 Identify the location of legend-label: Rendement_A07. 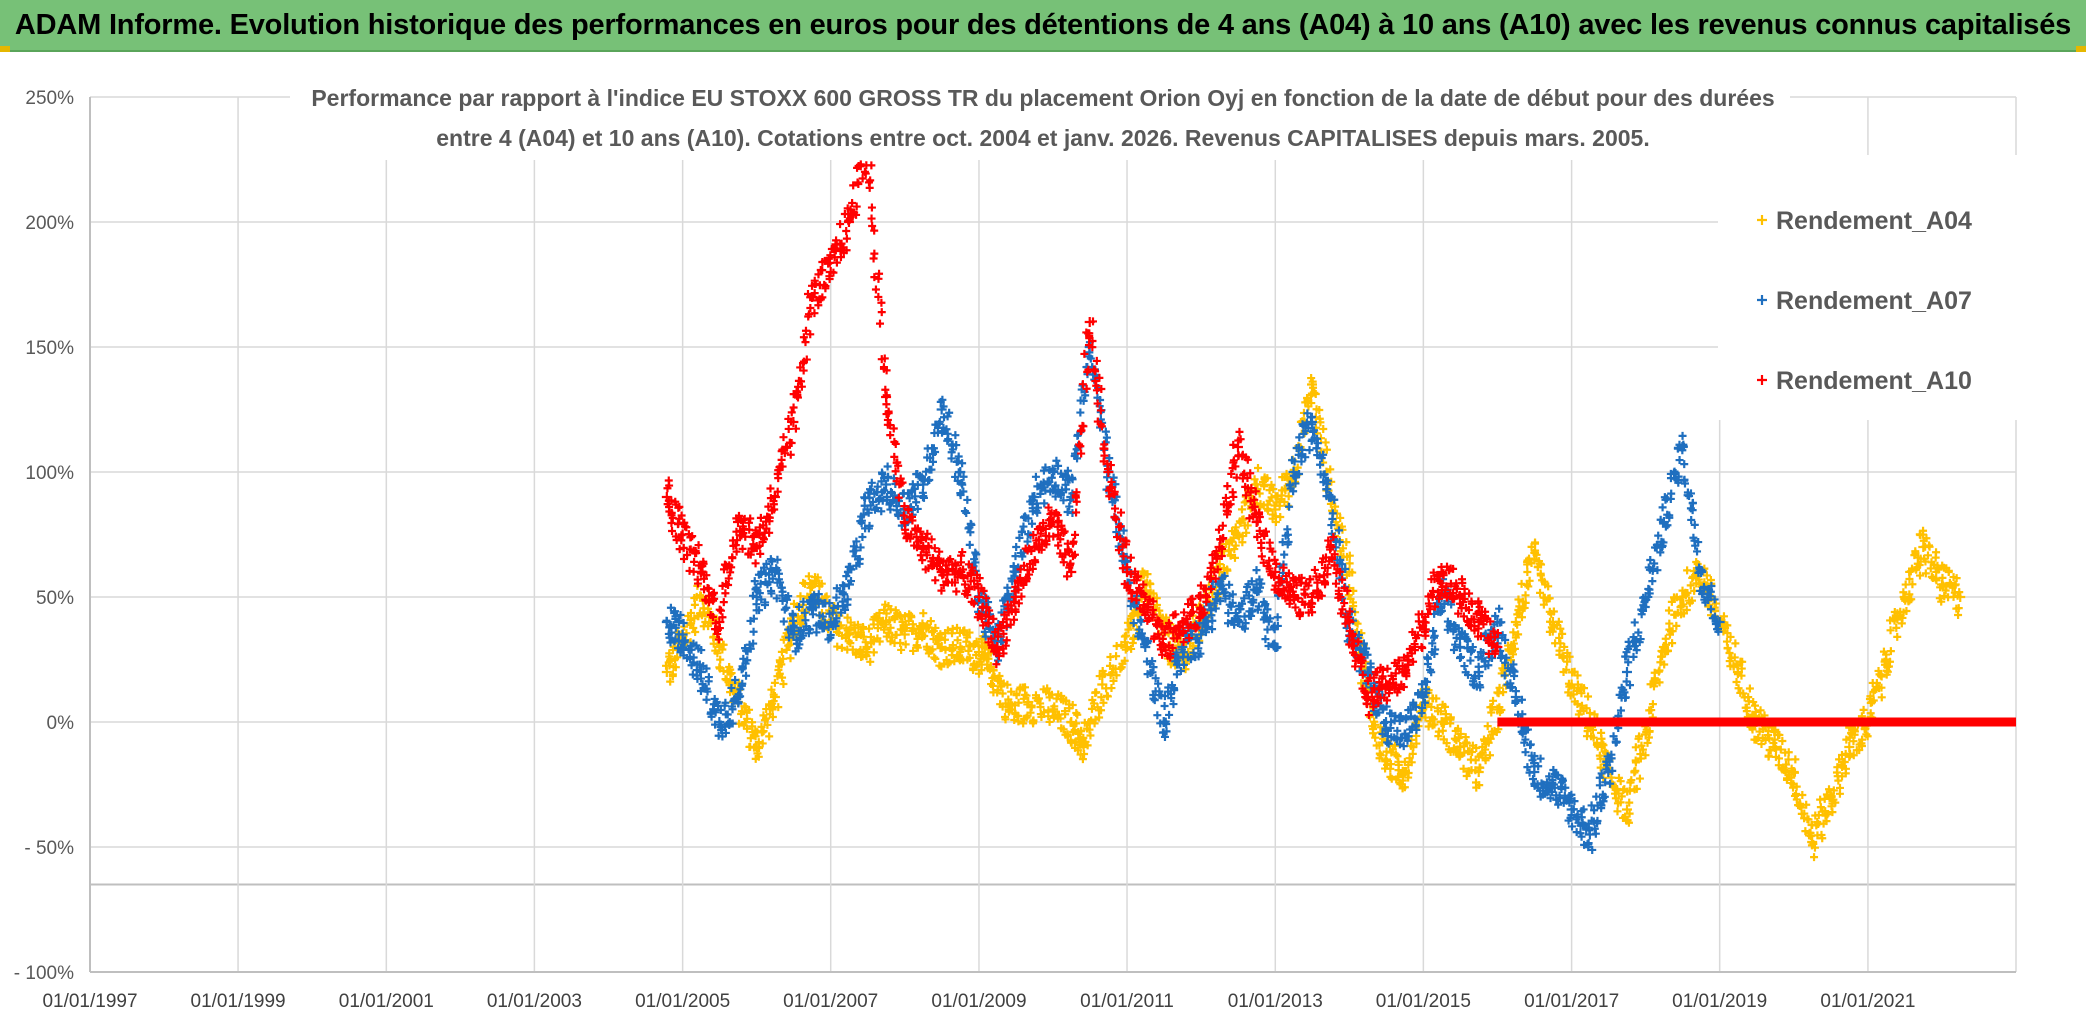
(1874, 301).